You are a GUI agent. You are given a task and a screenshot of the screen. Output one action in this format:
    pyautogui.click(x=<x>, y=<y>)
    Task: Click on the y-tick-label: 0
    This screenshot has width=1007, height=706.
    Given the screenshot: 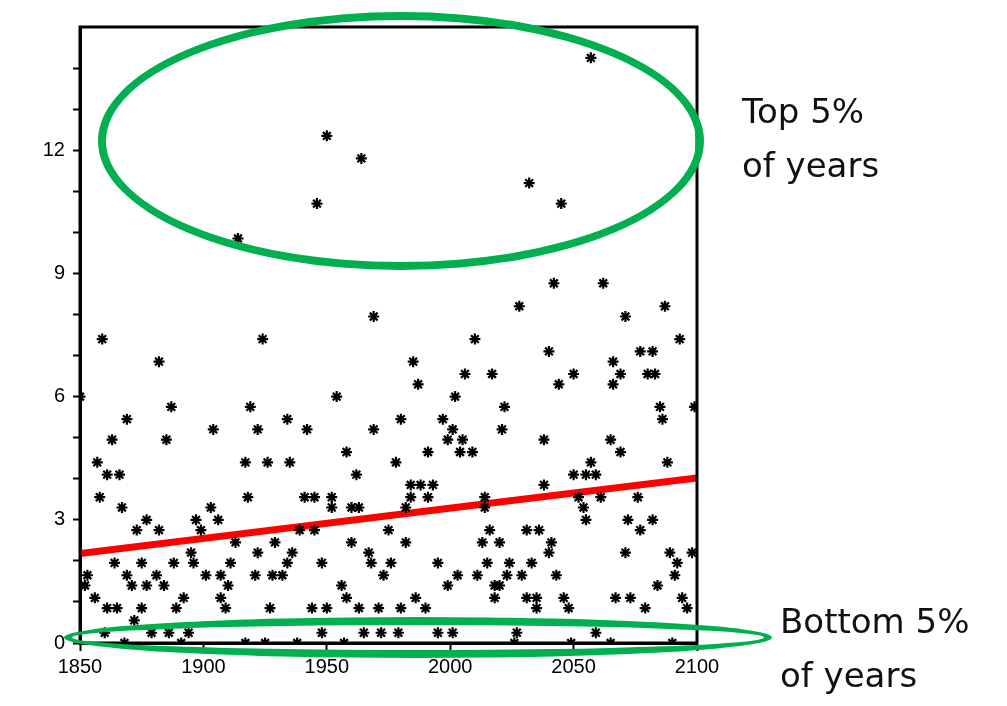 What is the action you would take?
    pyautogui.click(x=59, y=641)
    